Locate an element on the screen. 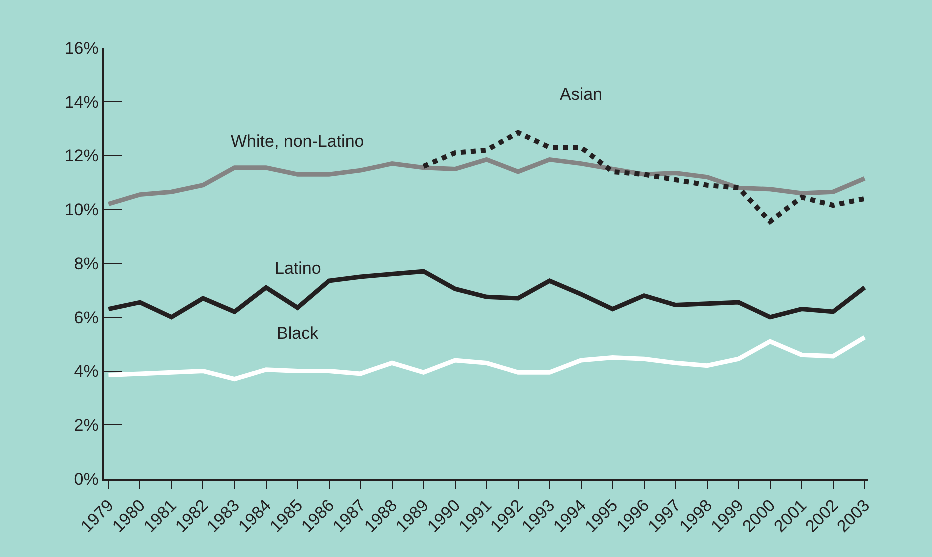 The height and width of the screenshot is (557, 932). y-tick-label: 8% is located at coordinates (86, 264).